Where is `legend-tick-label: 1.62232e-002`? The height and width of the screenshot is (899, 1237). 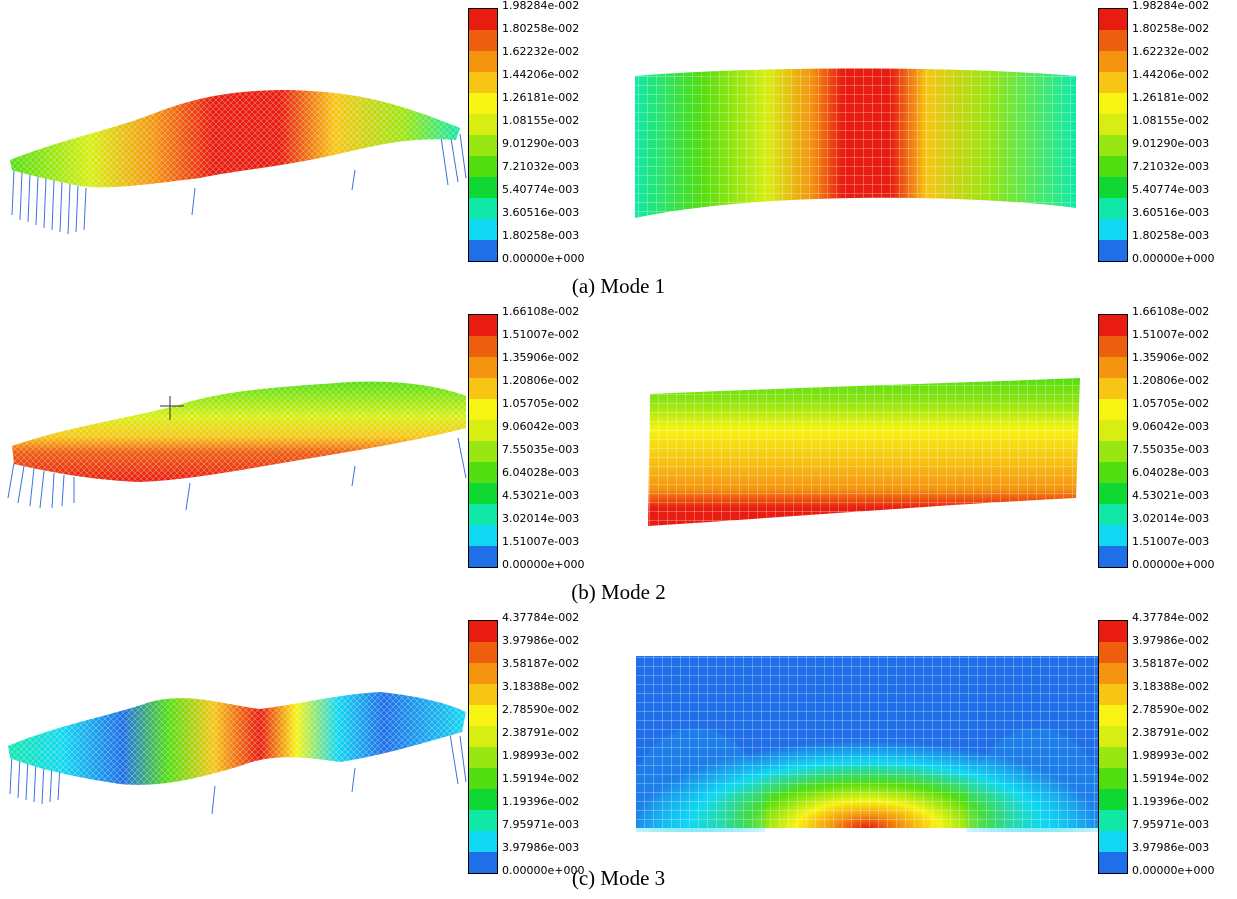 legend-tick-label: 1.62232e-002 is located at coordinates (541, 51).